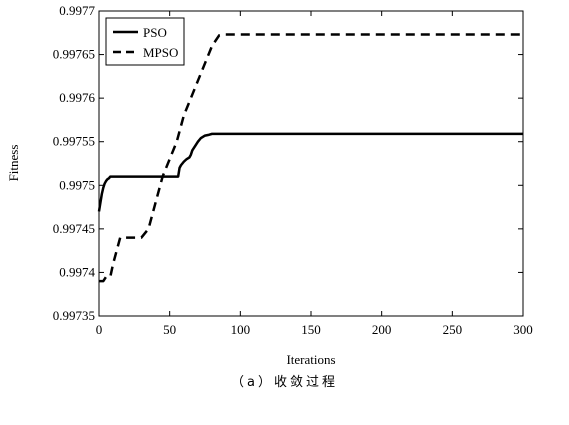 The height and width of the screenshot is (425, 569). Describe the element at coordinates (74, 228) in the screenshot. I see `y-tick-label: 0.99745` at that location.